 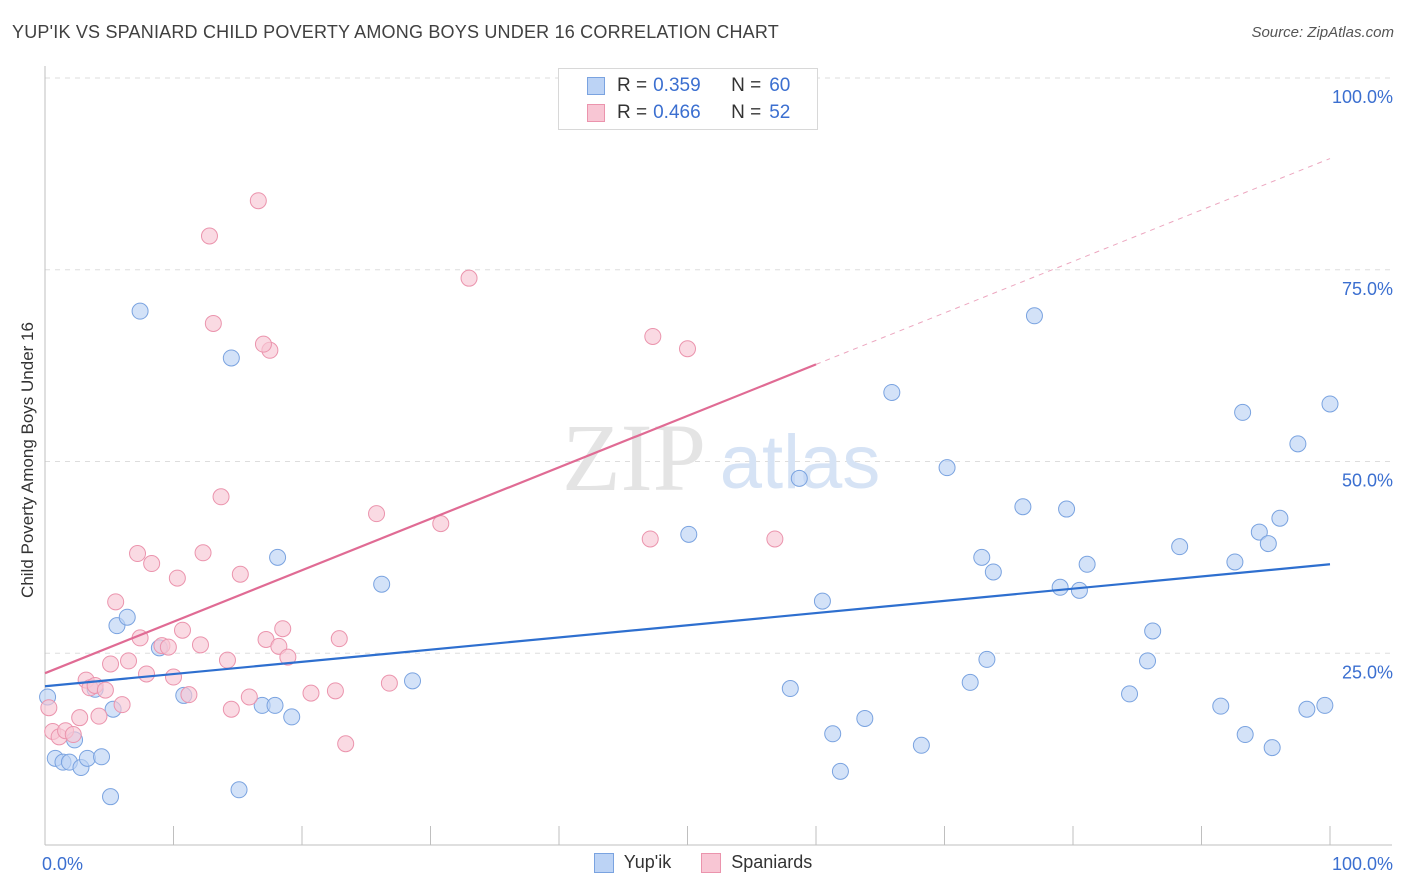 I want to click on watermark: ZIP atlas, so click(x=721, y=457).